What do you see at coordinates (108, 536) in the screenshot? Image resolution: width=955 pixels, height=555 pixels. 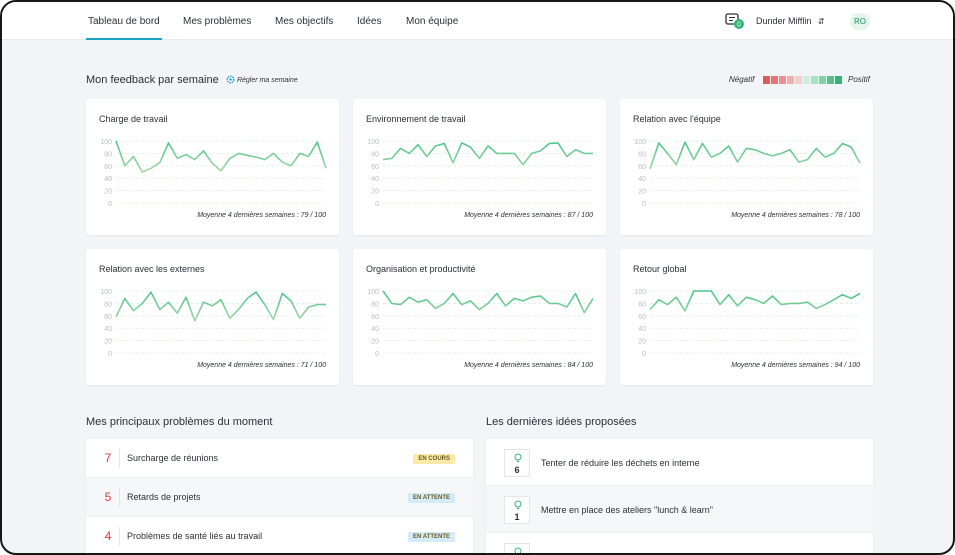 I see `issue-count: 4` at bounding box center [108, 536].